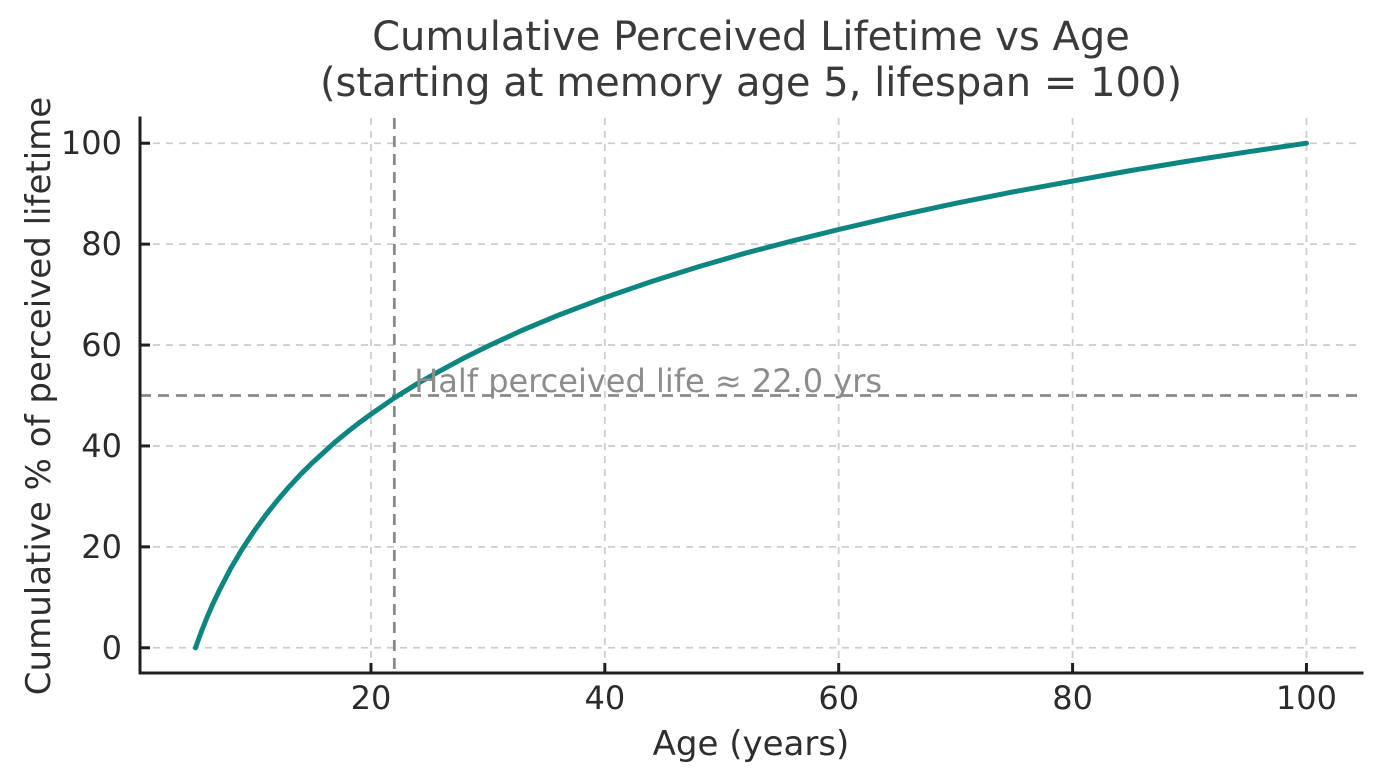 The height and width of the screenshot is (780, 1380). What do you see at coordinates (101, 446) in the screenshot?
I see `y-tick-label-40: 40` at bounding box center [101, 446].